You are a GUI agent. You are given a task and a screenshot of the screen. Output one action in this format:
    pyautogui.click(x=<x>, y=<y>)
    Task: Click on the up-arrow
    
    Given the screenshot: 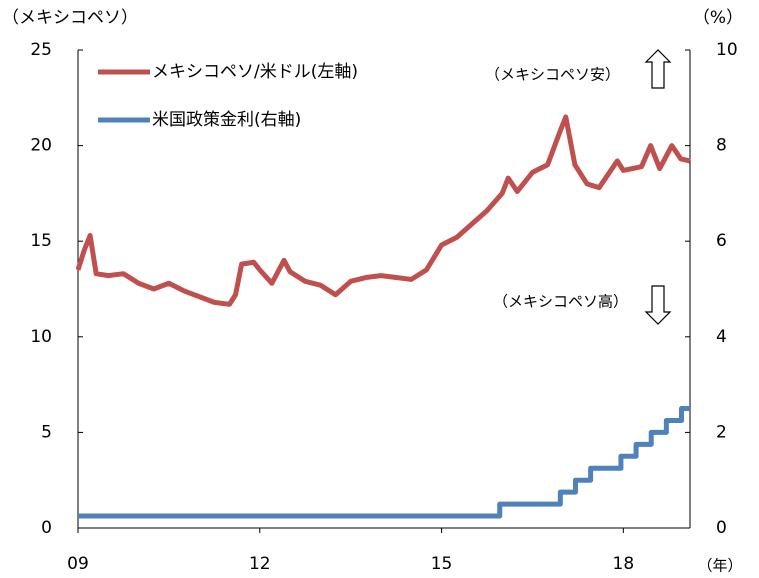 What is the action you would take?
    pyautogui.click(x=658, y=69)
    